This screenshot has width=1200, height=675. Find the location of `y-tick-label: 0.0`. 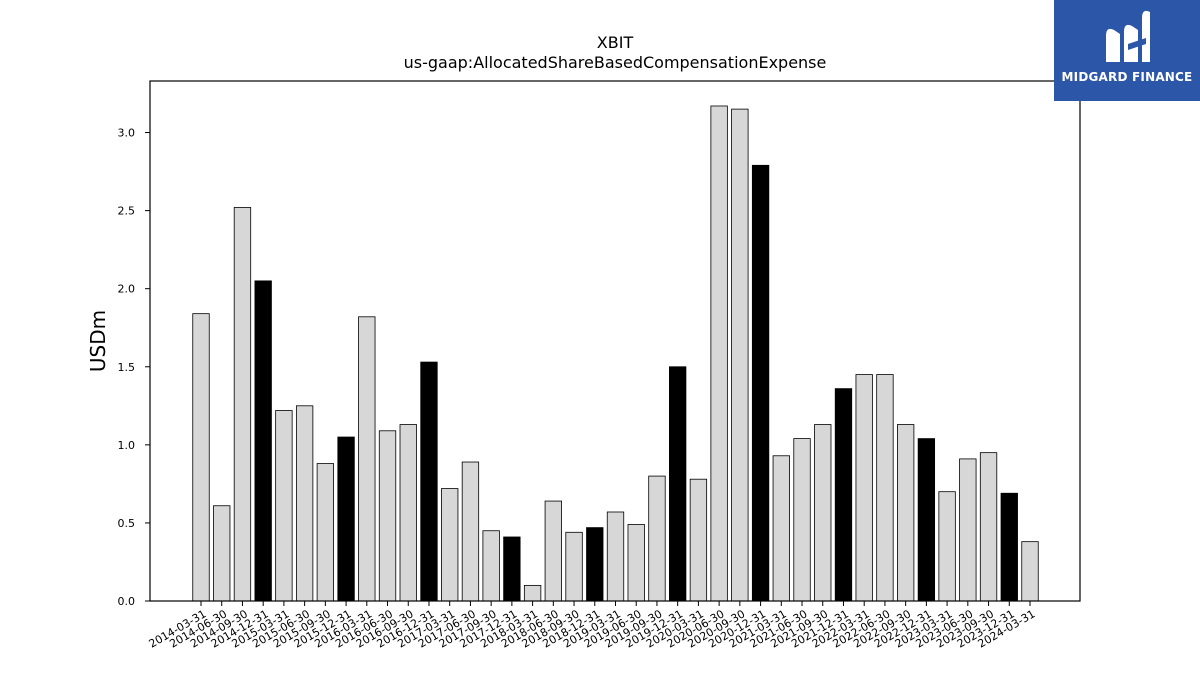

y-tick-label: 0.0 is located at coordinates (127, 601).